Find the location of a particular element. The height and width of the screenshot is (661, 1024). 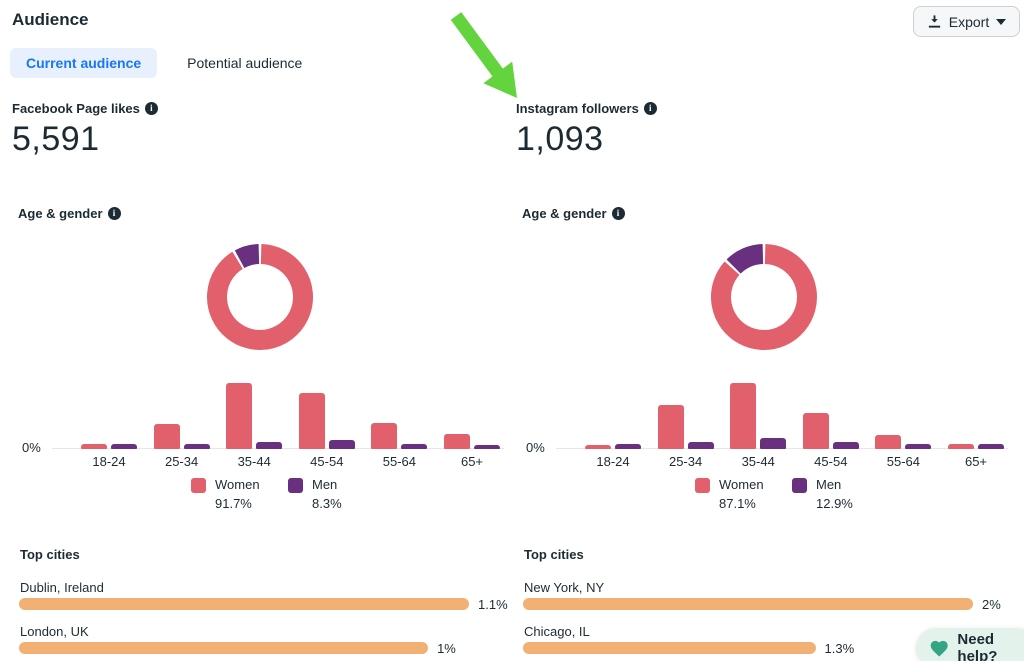

metric-label: Instagram followers is located at coordinates (586, 108).